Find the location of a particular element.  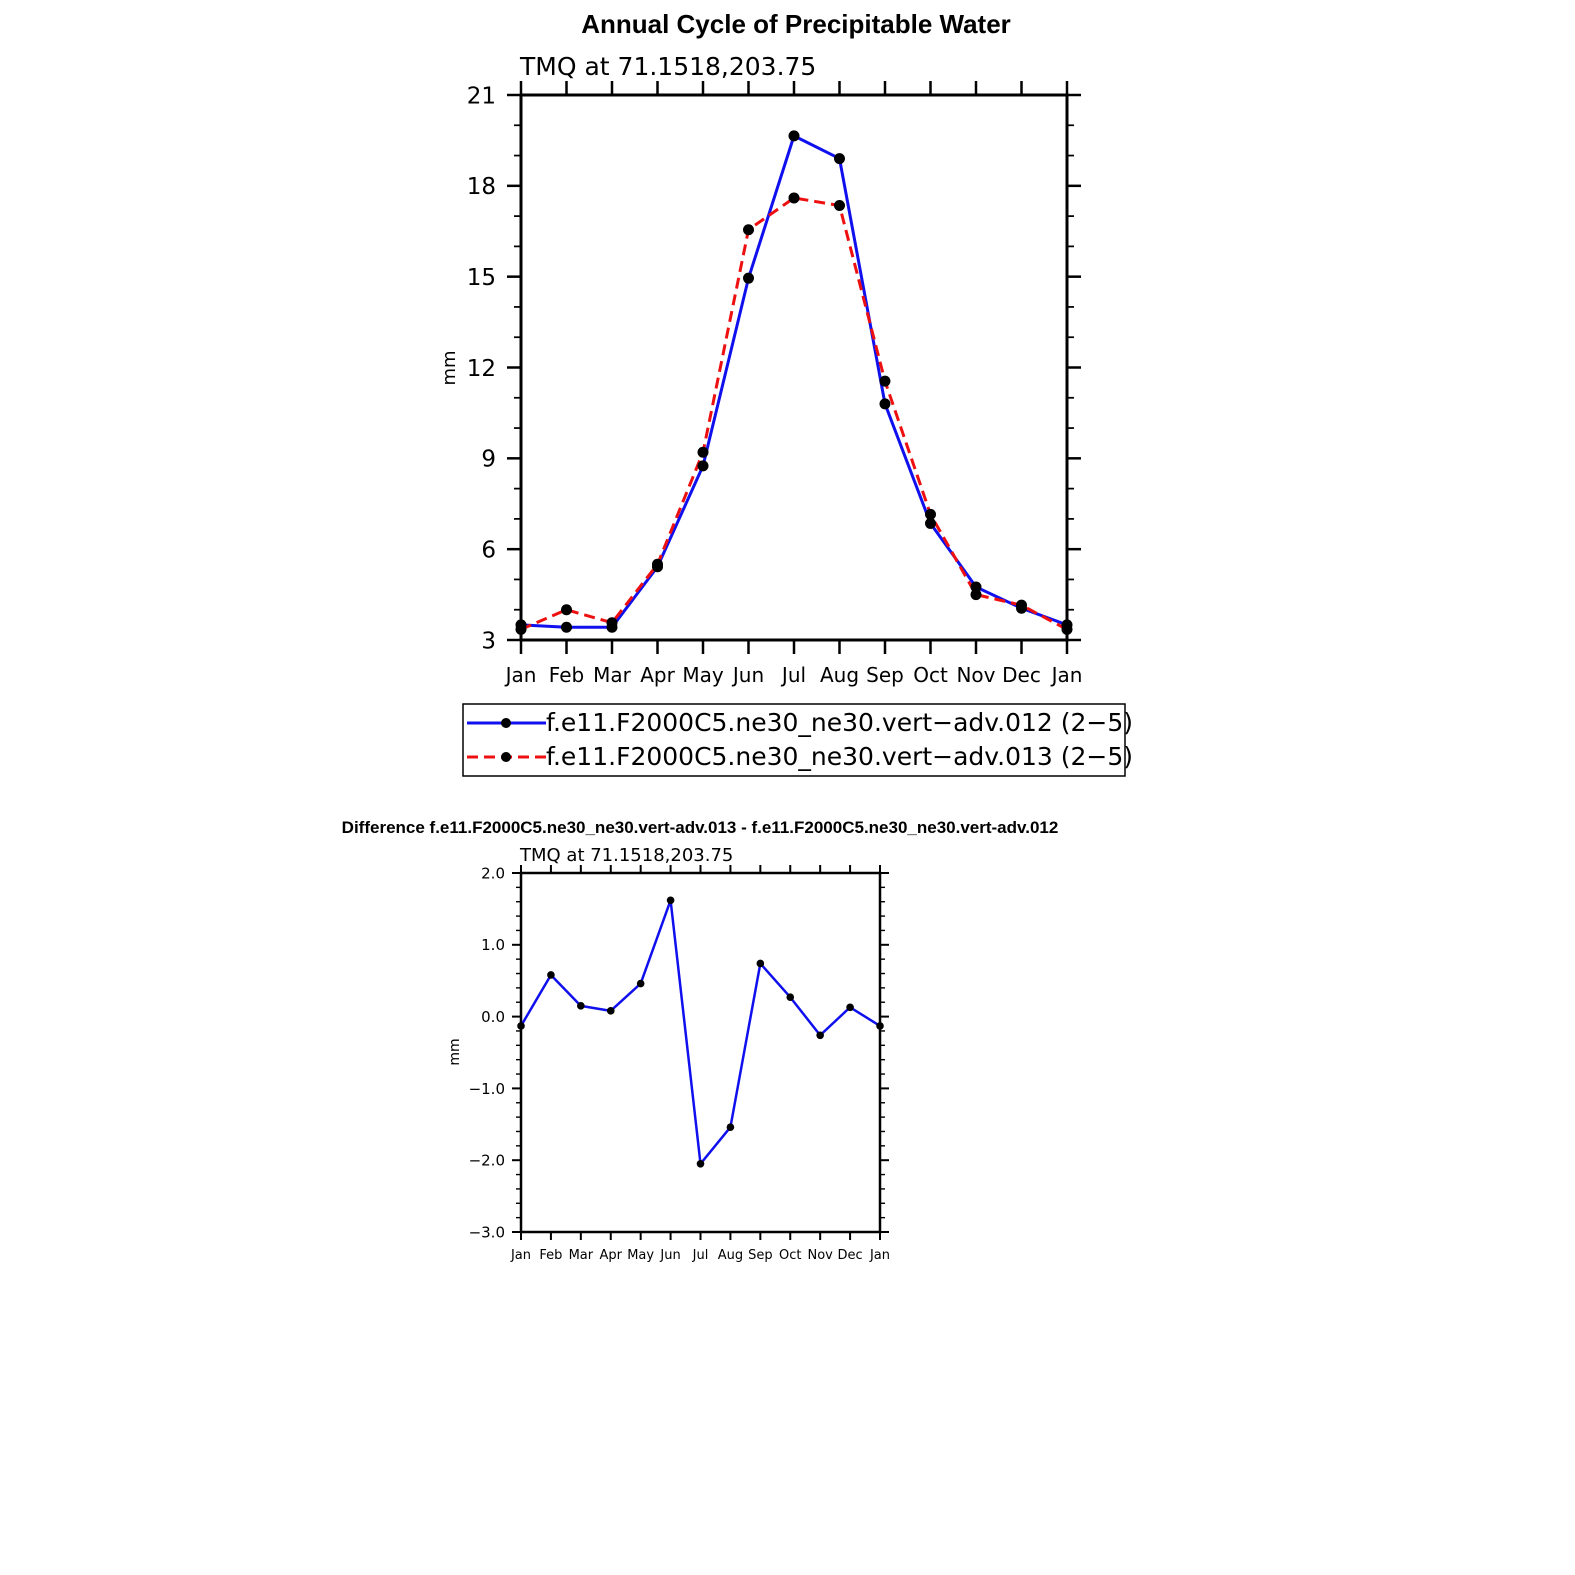

bottom-y-tick-label: −2.0 is located at coordinates (487, 1161).